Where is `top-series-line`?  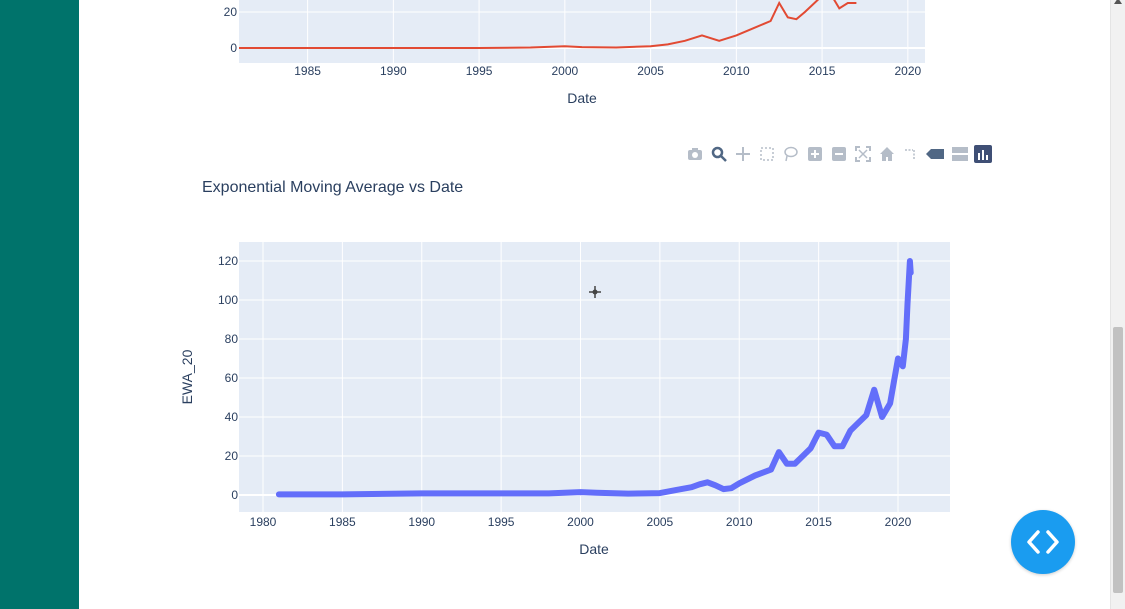
top-series-line is located at coordinates (548, 24).